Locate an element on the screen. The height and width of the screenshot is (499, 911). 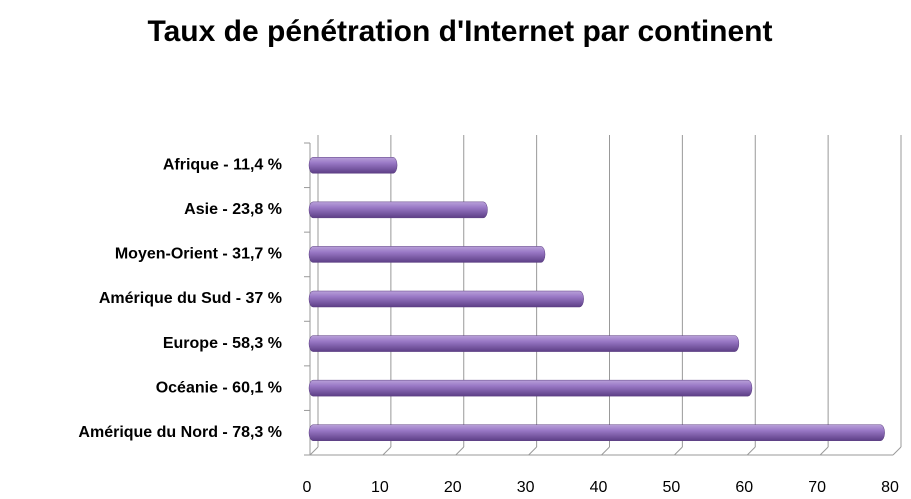
x-tick-label: 60 is located at coordinates (744, 487).